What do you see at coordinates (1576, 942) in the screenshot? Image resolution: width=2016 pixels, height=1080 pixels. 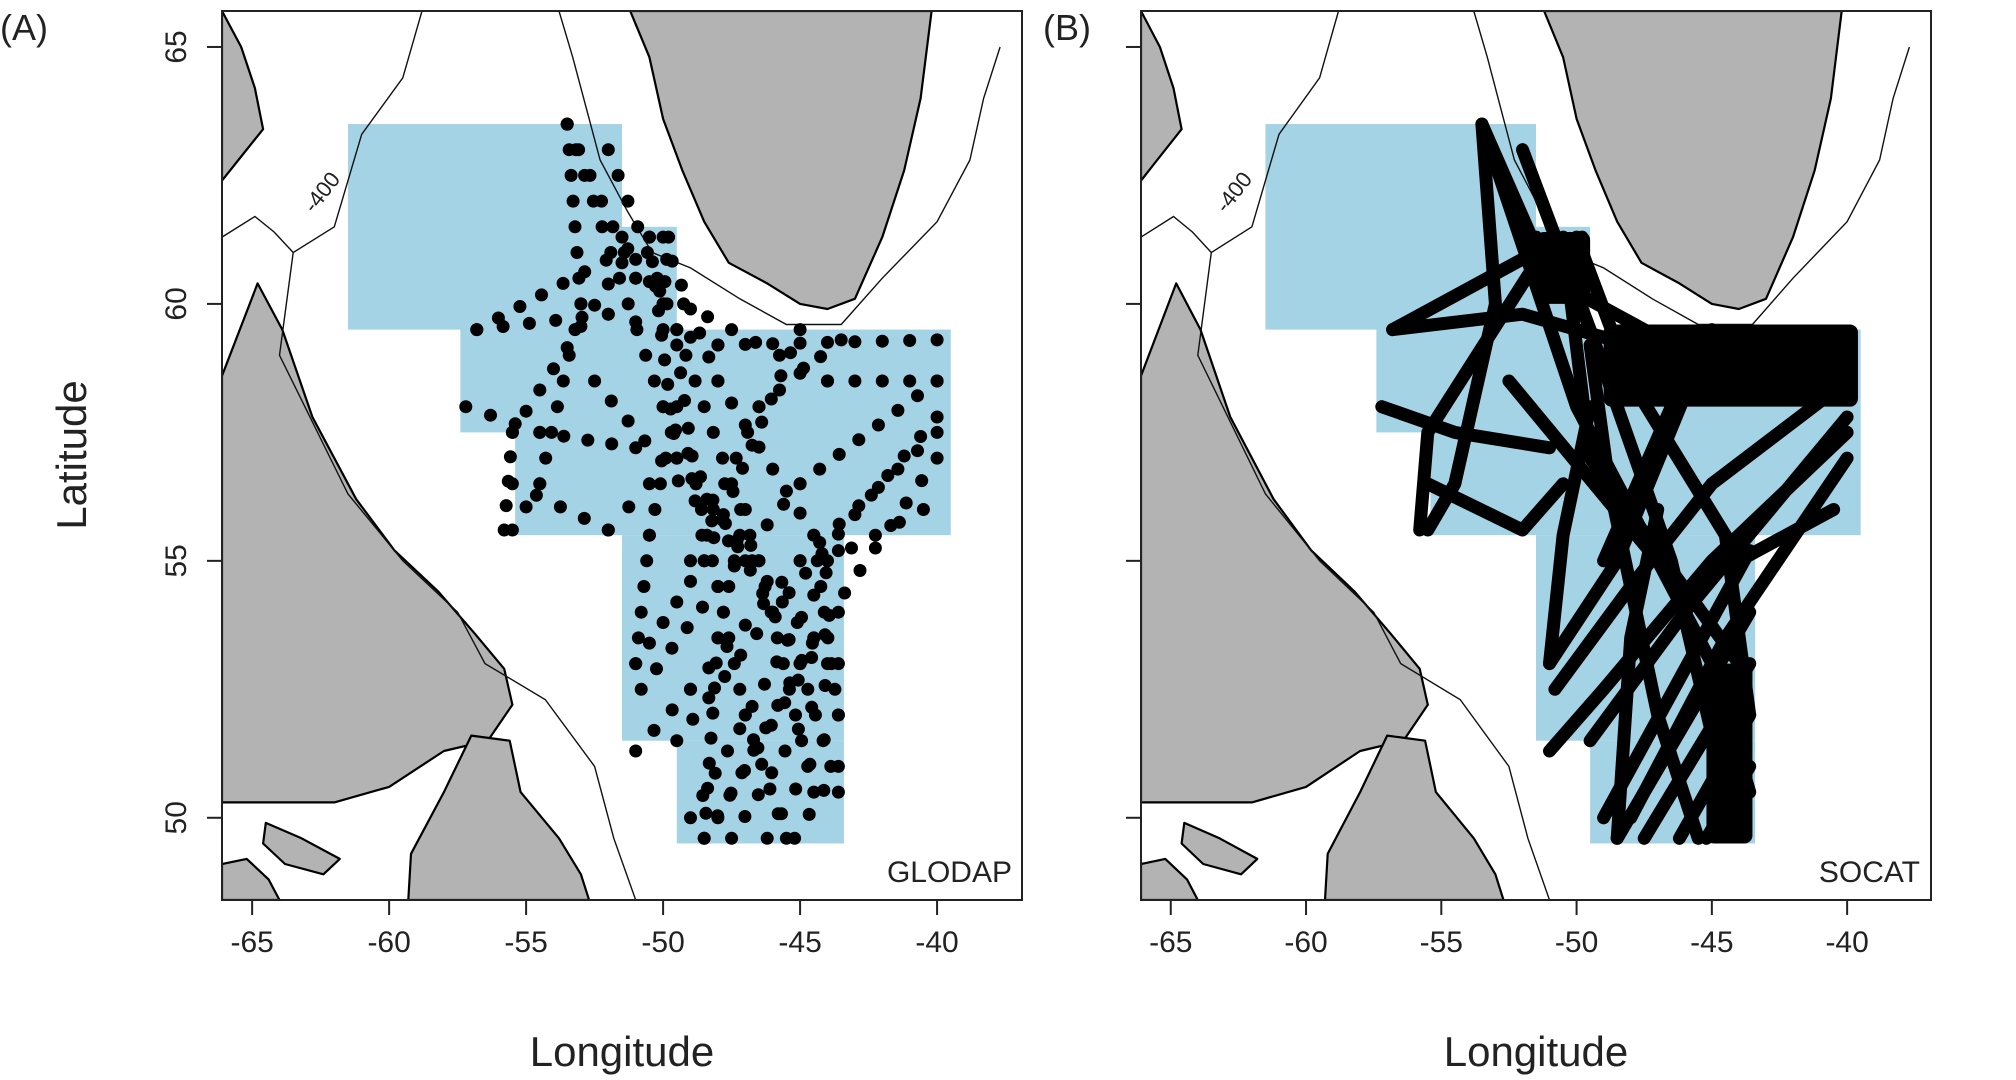 I see `lon-tick-label-b-3: -50` at bounding box center [1576, 942].